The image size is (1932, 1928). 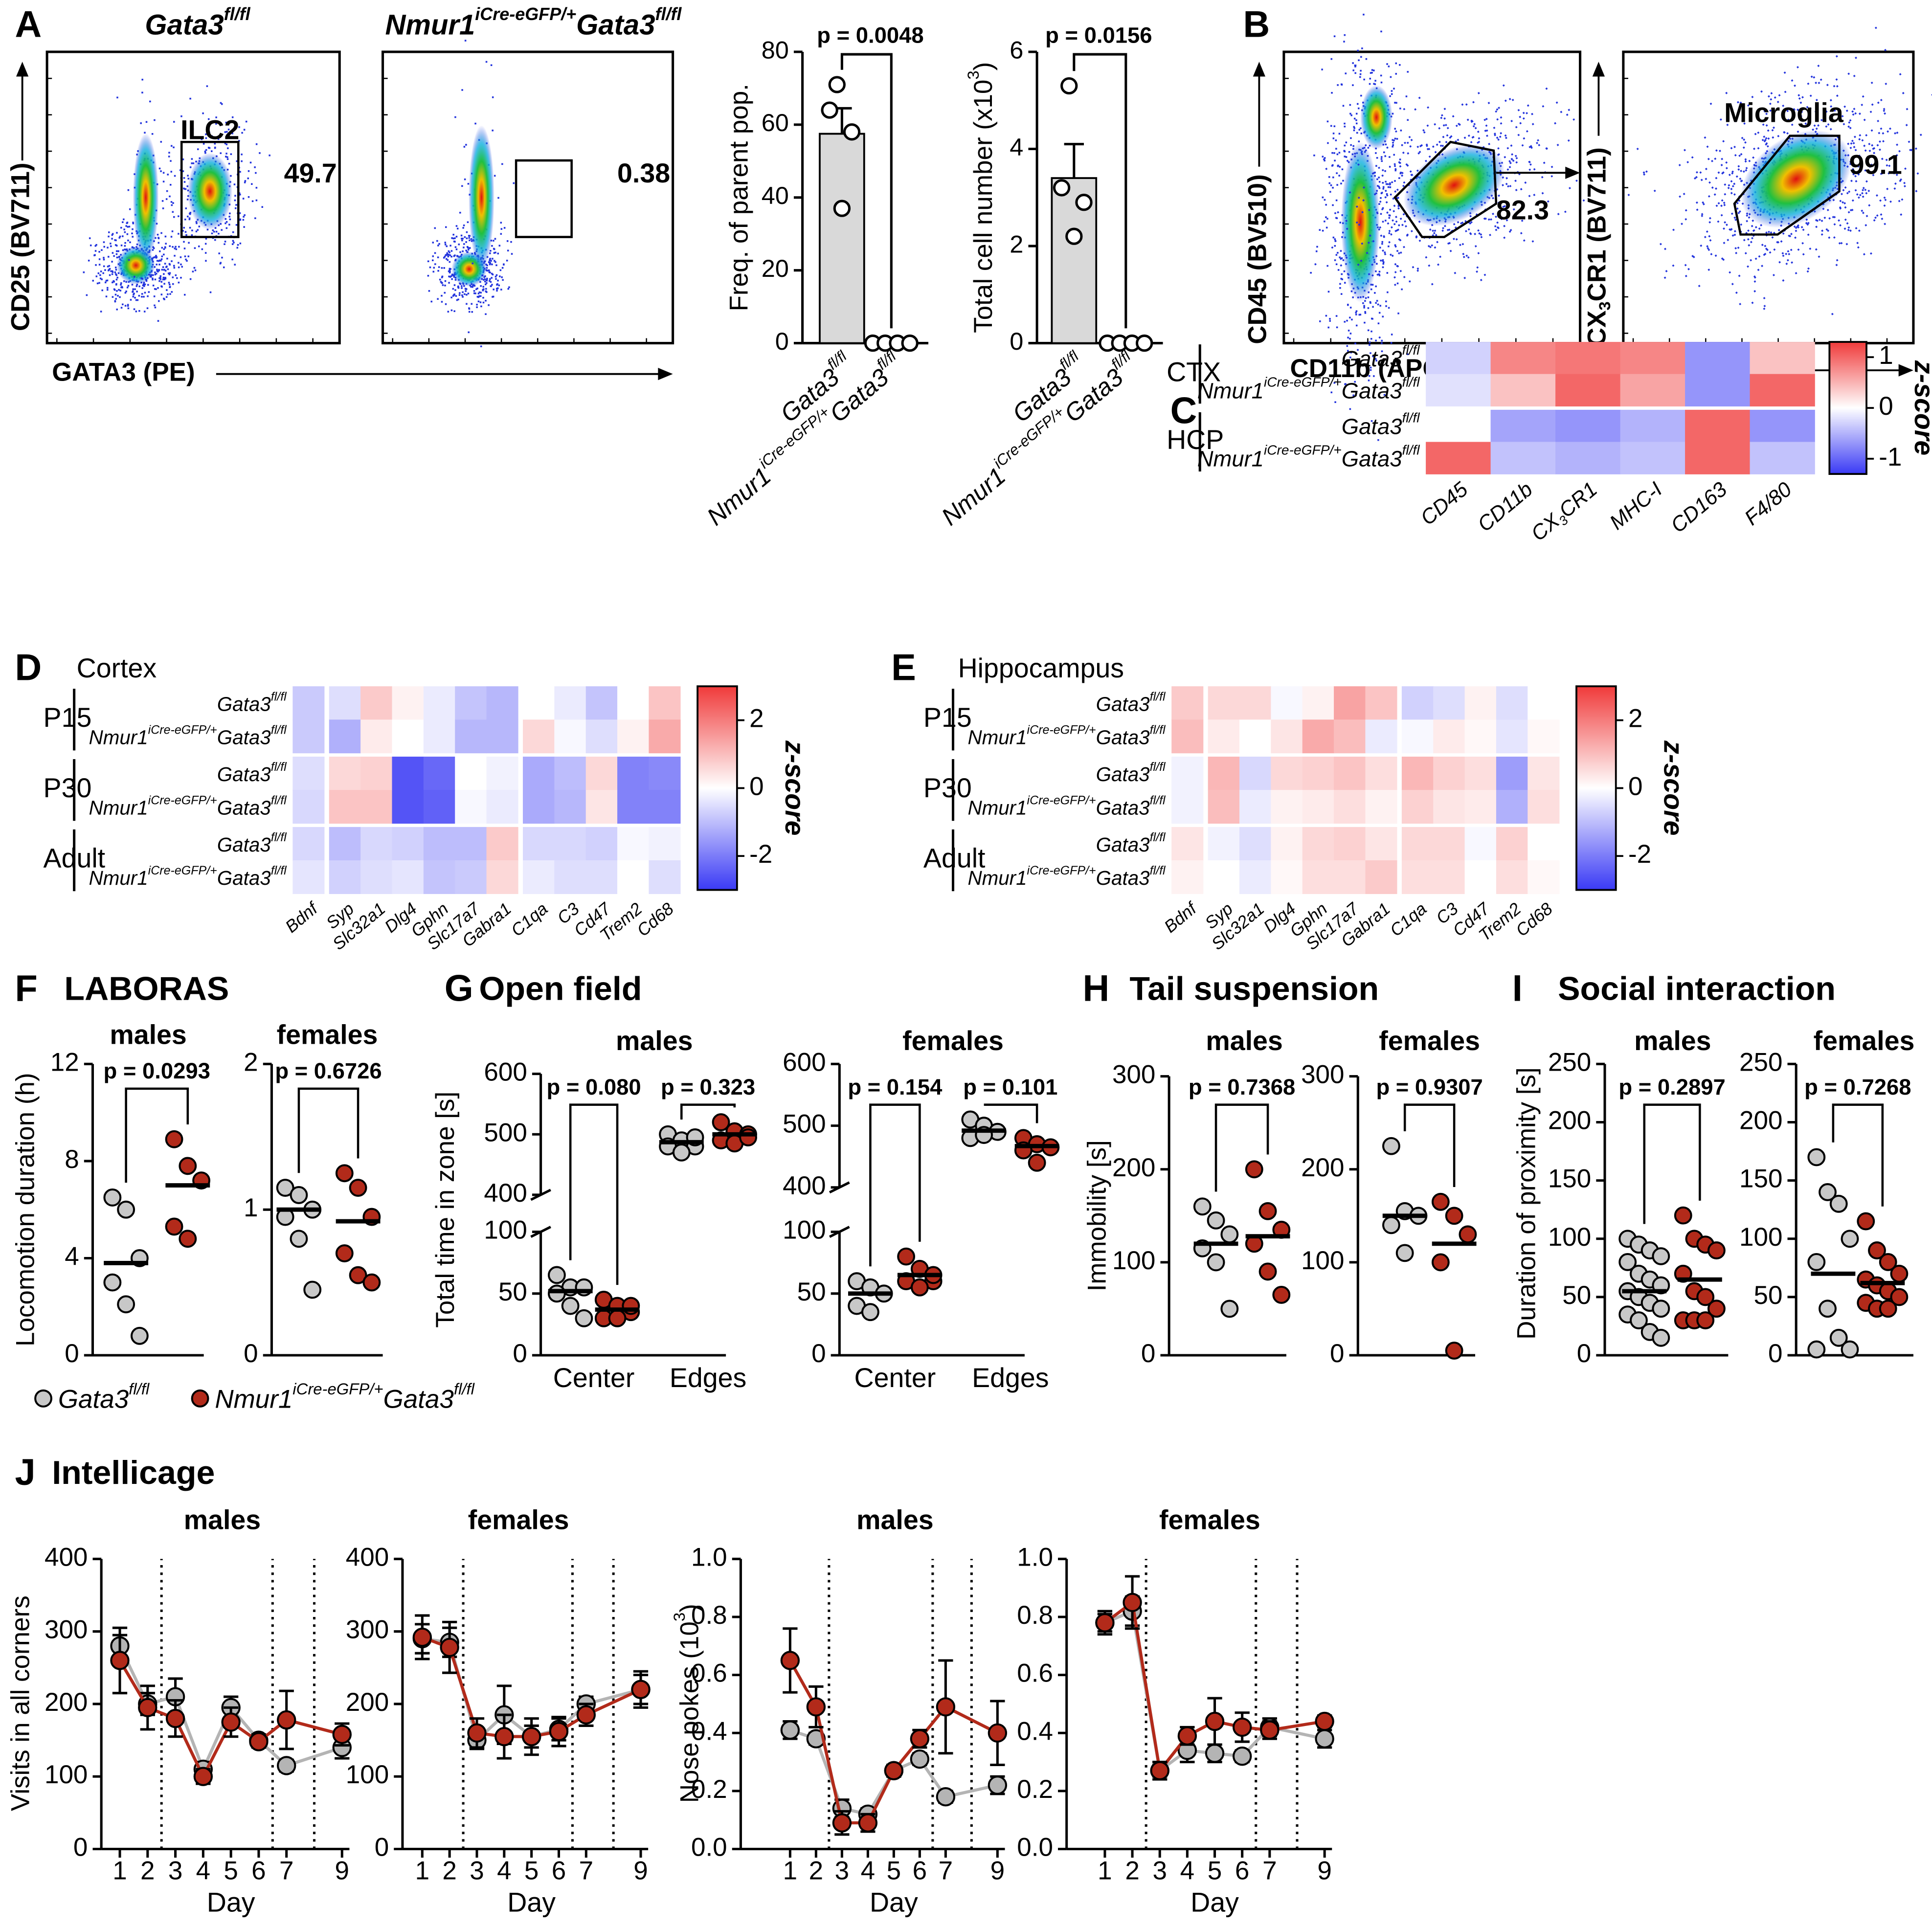 I want to click on colorbar-tick-label: 1, so click(x=1886, y=355).